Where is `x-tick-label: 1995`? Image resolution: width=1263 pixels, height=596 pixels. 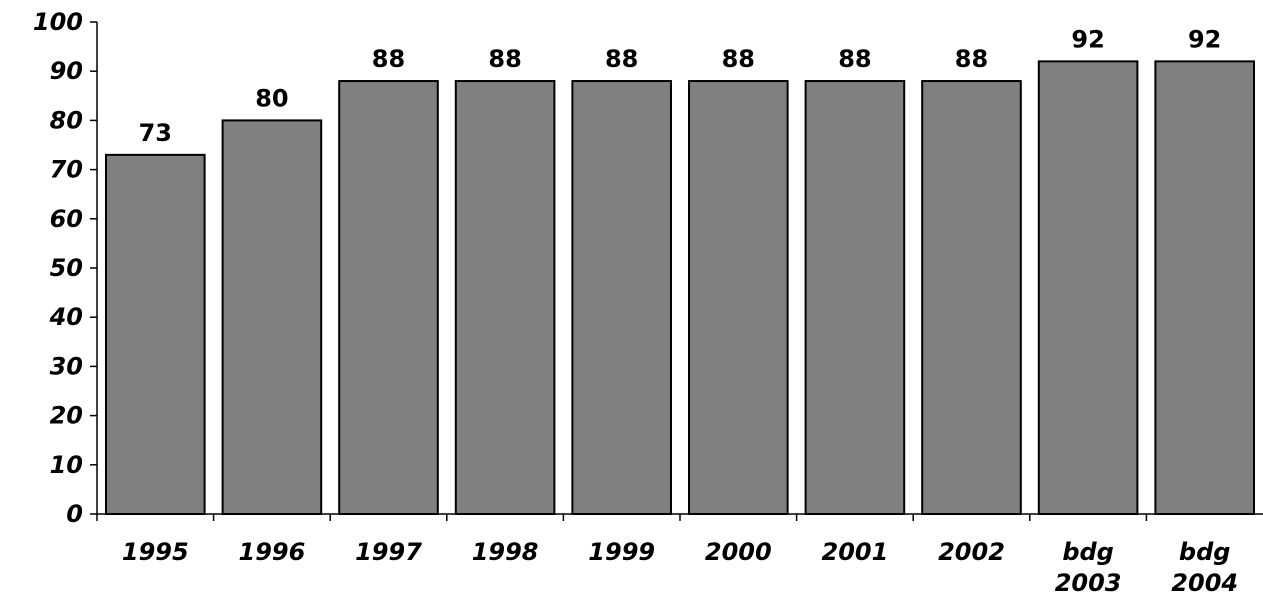 x-tick-label: 1995 is located at coordinates (155, 552).